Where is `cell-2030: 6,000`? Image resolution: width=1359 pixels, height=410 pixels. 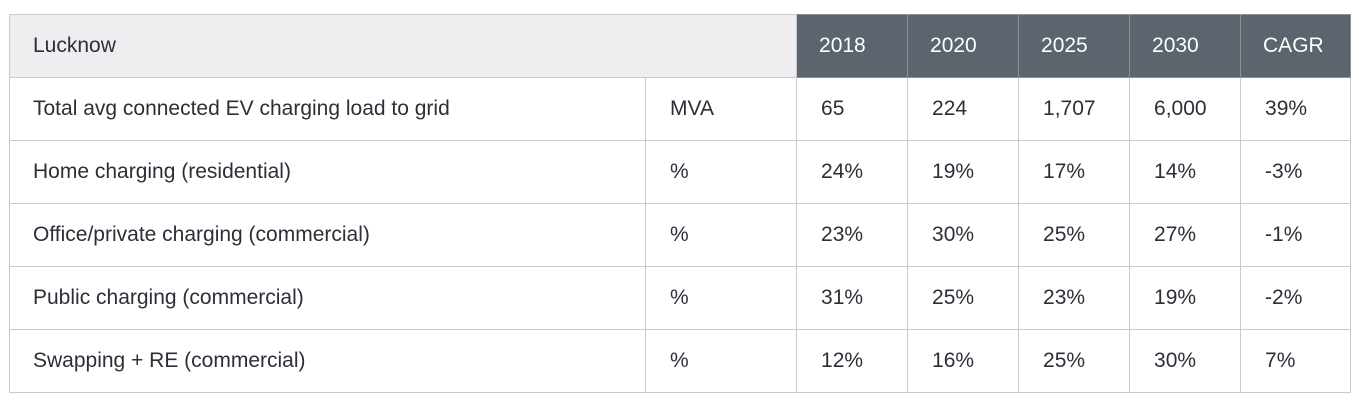
cell-2030: 6,000 is located at coordinates (1185, 109).